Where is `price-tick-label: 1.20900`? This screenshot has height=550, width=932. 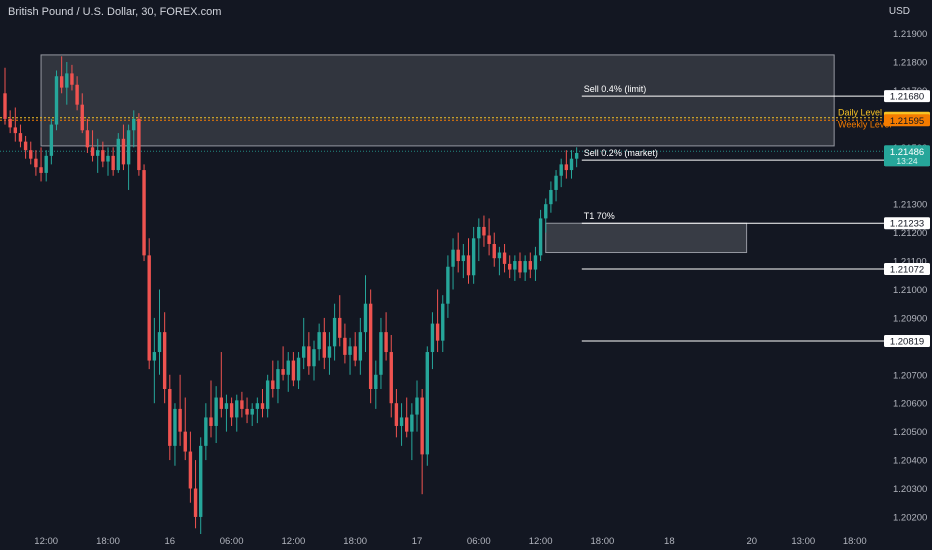 price-tick-label: 1.20900 is located at coordinates (910, 318).